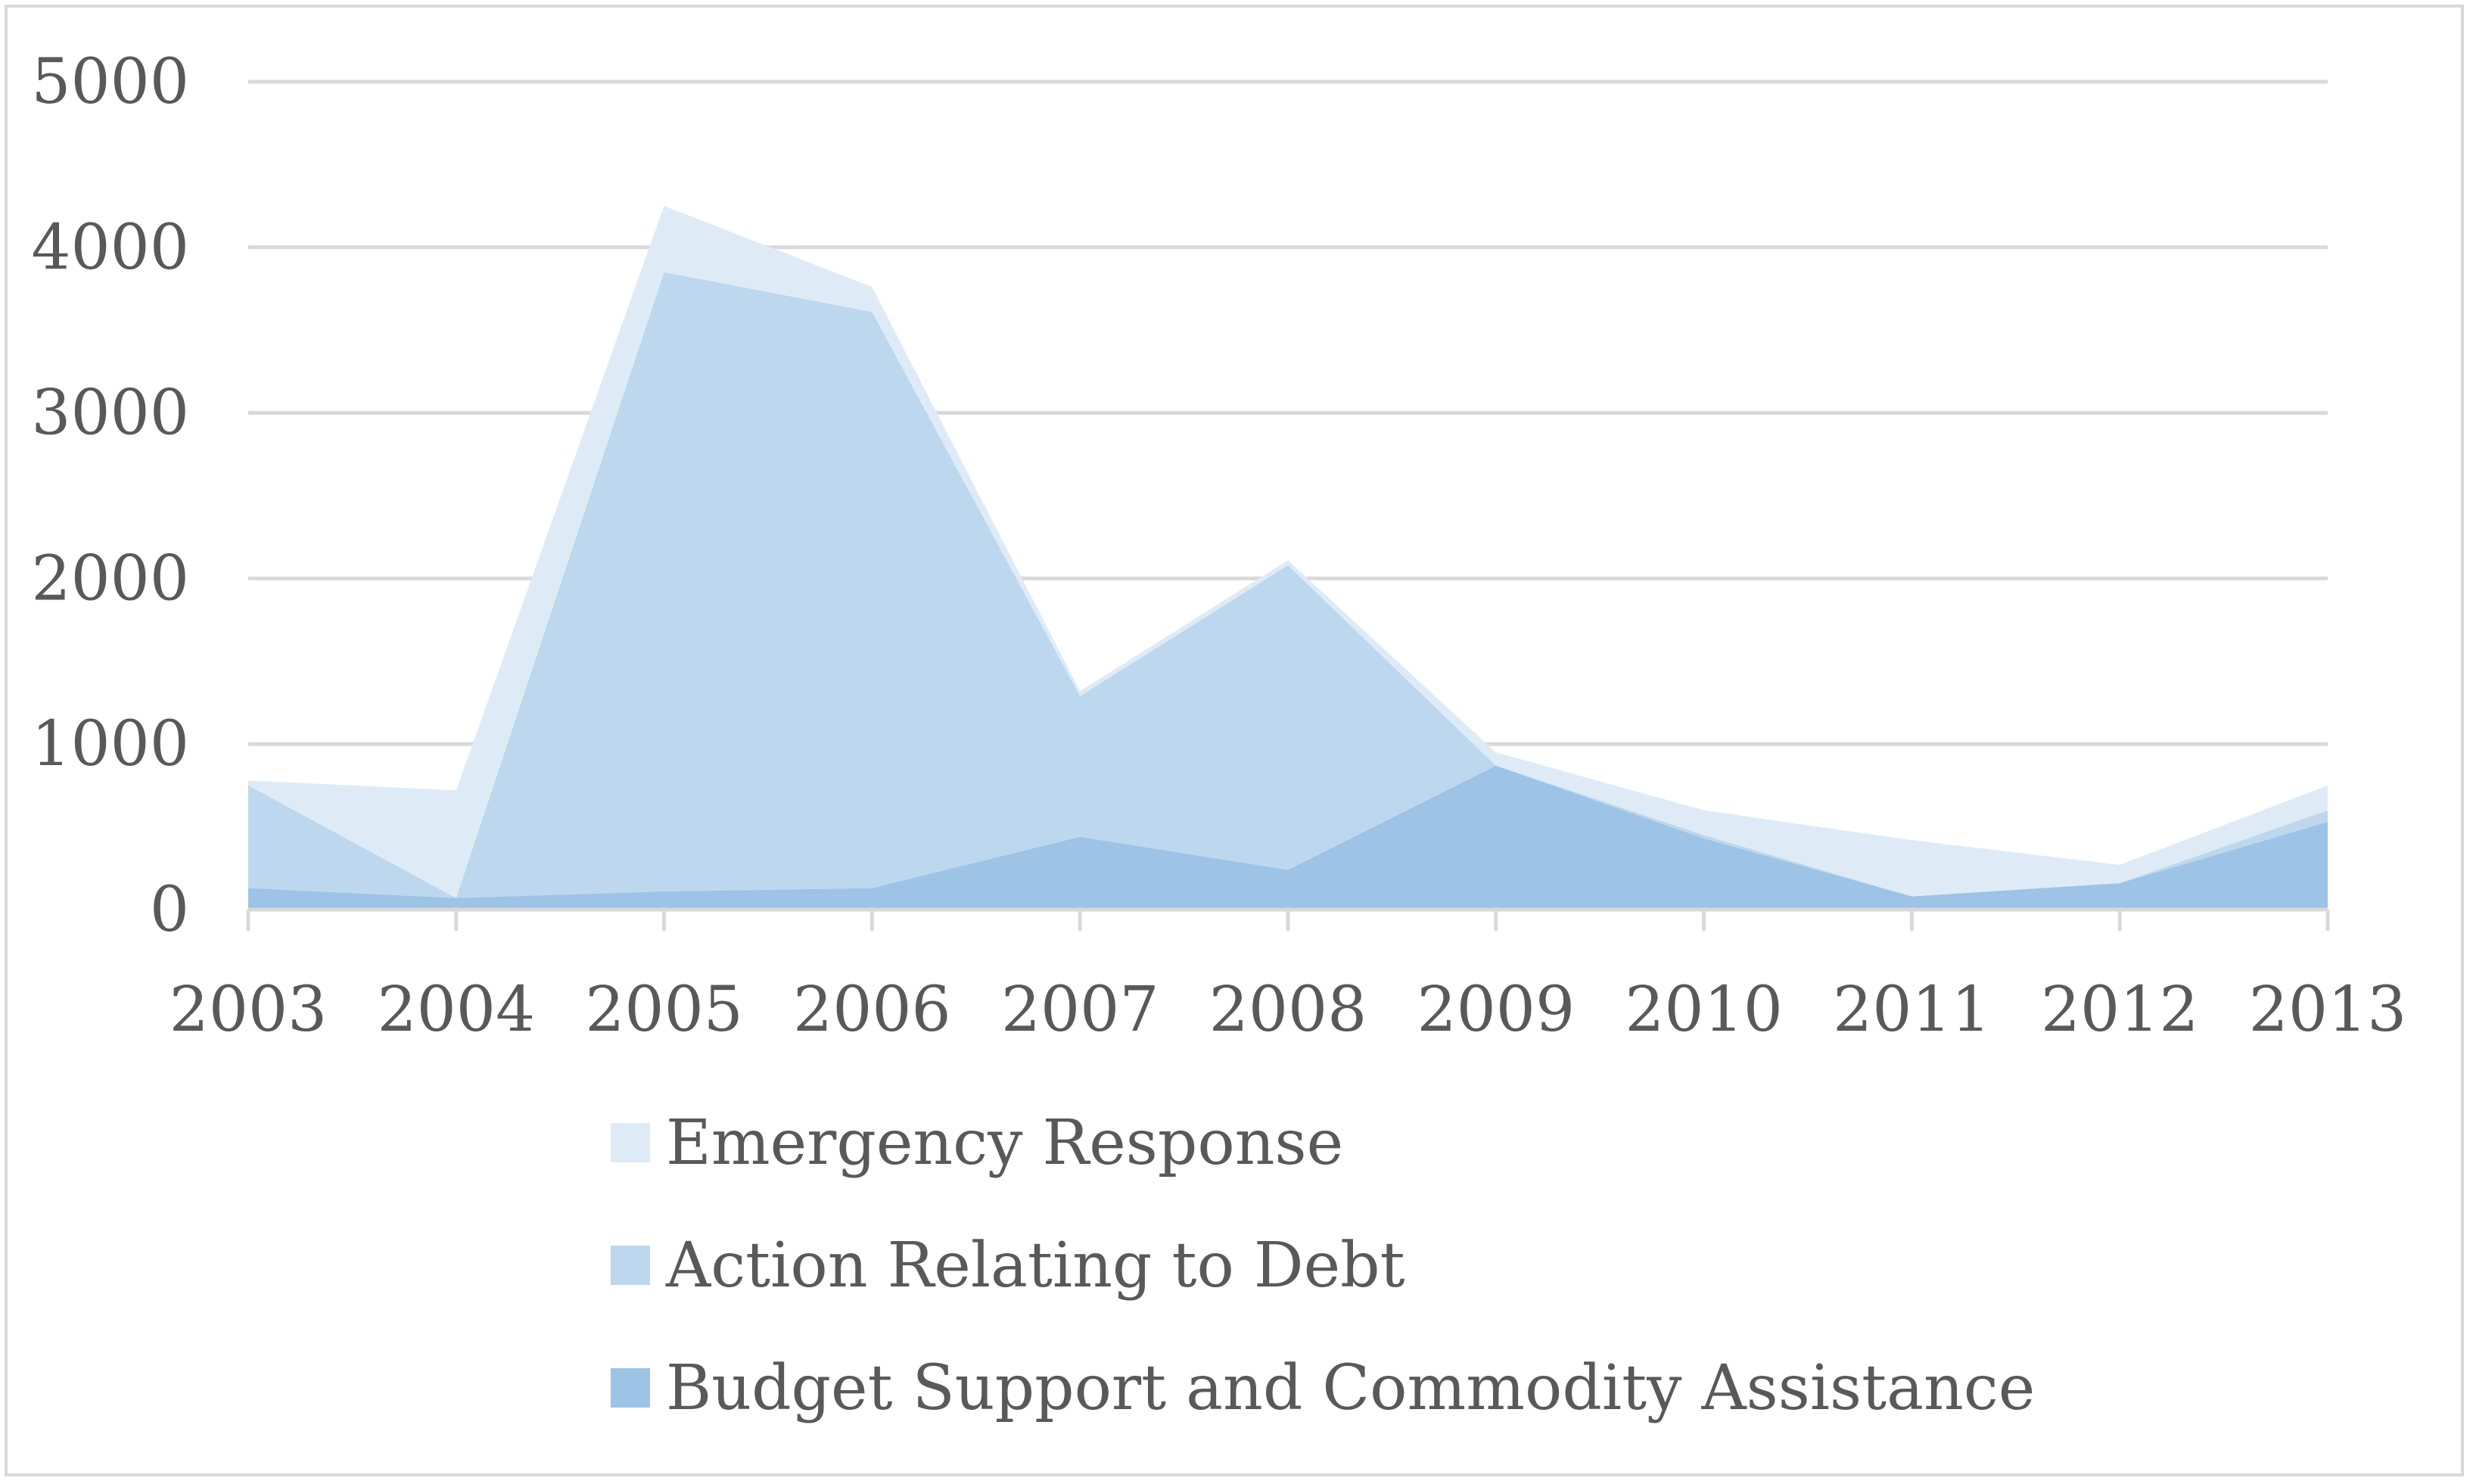 The width and height of the screenshot is (2473, 1484). I want to click on legend-swatch-action-relating-to-debt, so click(630, 1265).